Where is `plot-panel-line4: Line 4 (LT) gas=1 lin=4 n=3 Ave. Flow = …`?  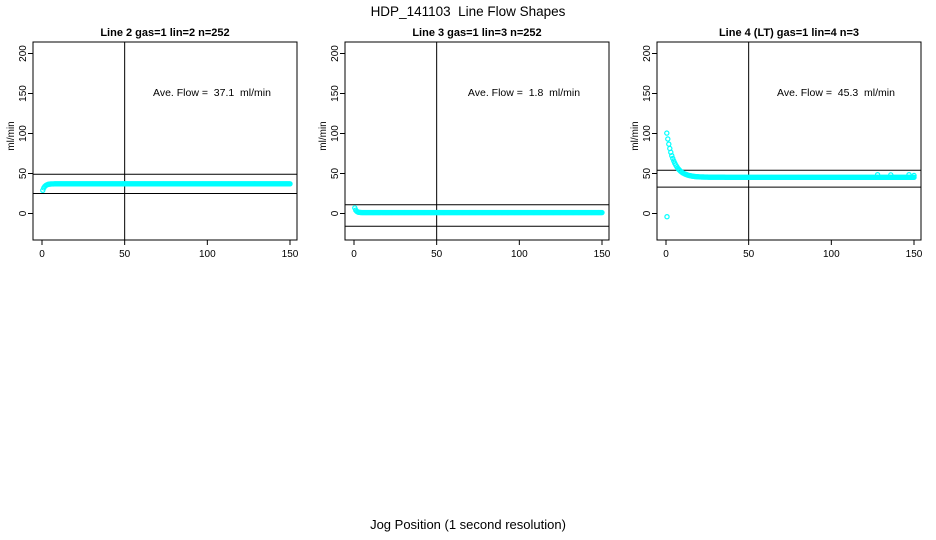 plot-panel-line4: Line 4 (LT) gas=1 lin=4 n=3 Ave. Flow = … is located at coordinates (776, 143).